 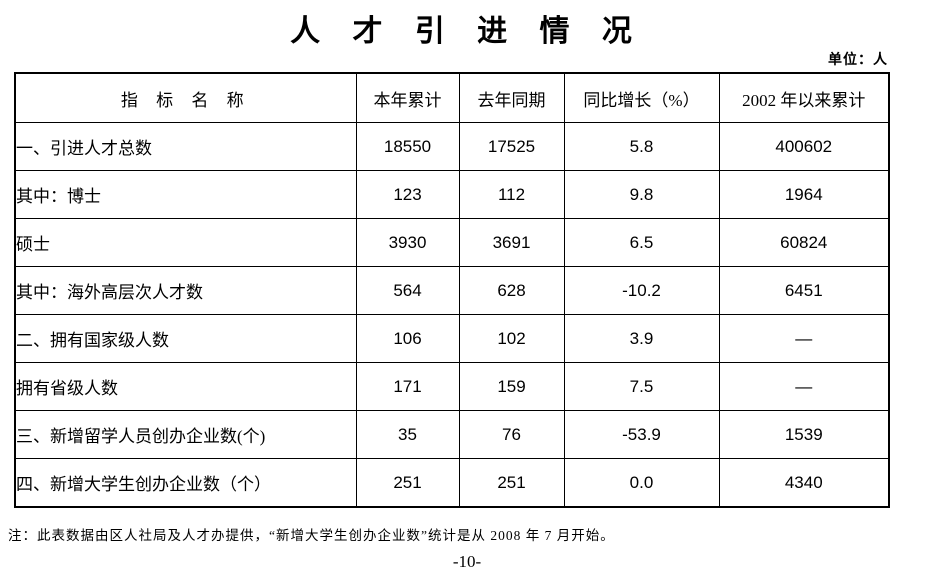 I want to click on cell-since-2002: 6451, so click(x=804, y=290).